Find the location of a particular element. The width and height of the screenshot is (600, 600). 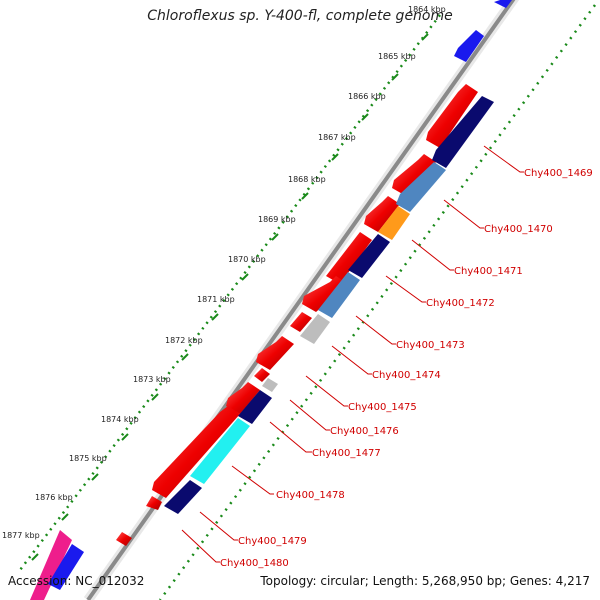

tick-label: 1872 kbp is located at coordinates (184, 340).